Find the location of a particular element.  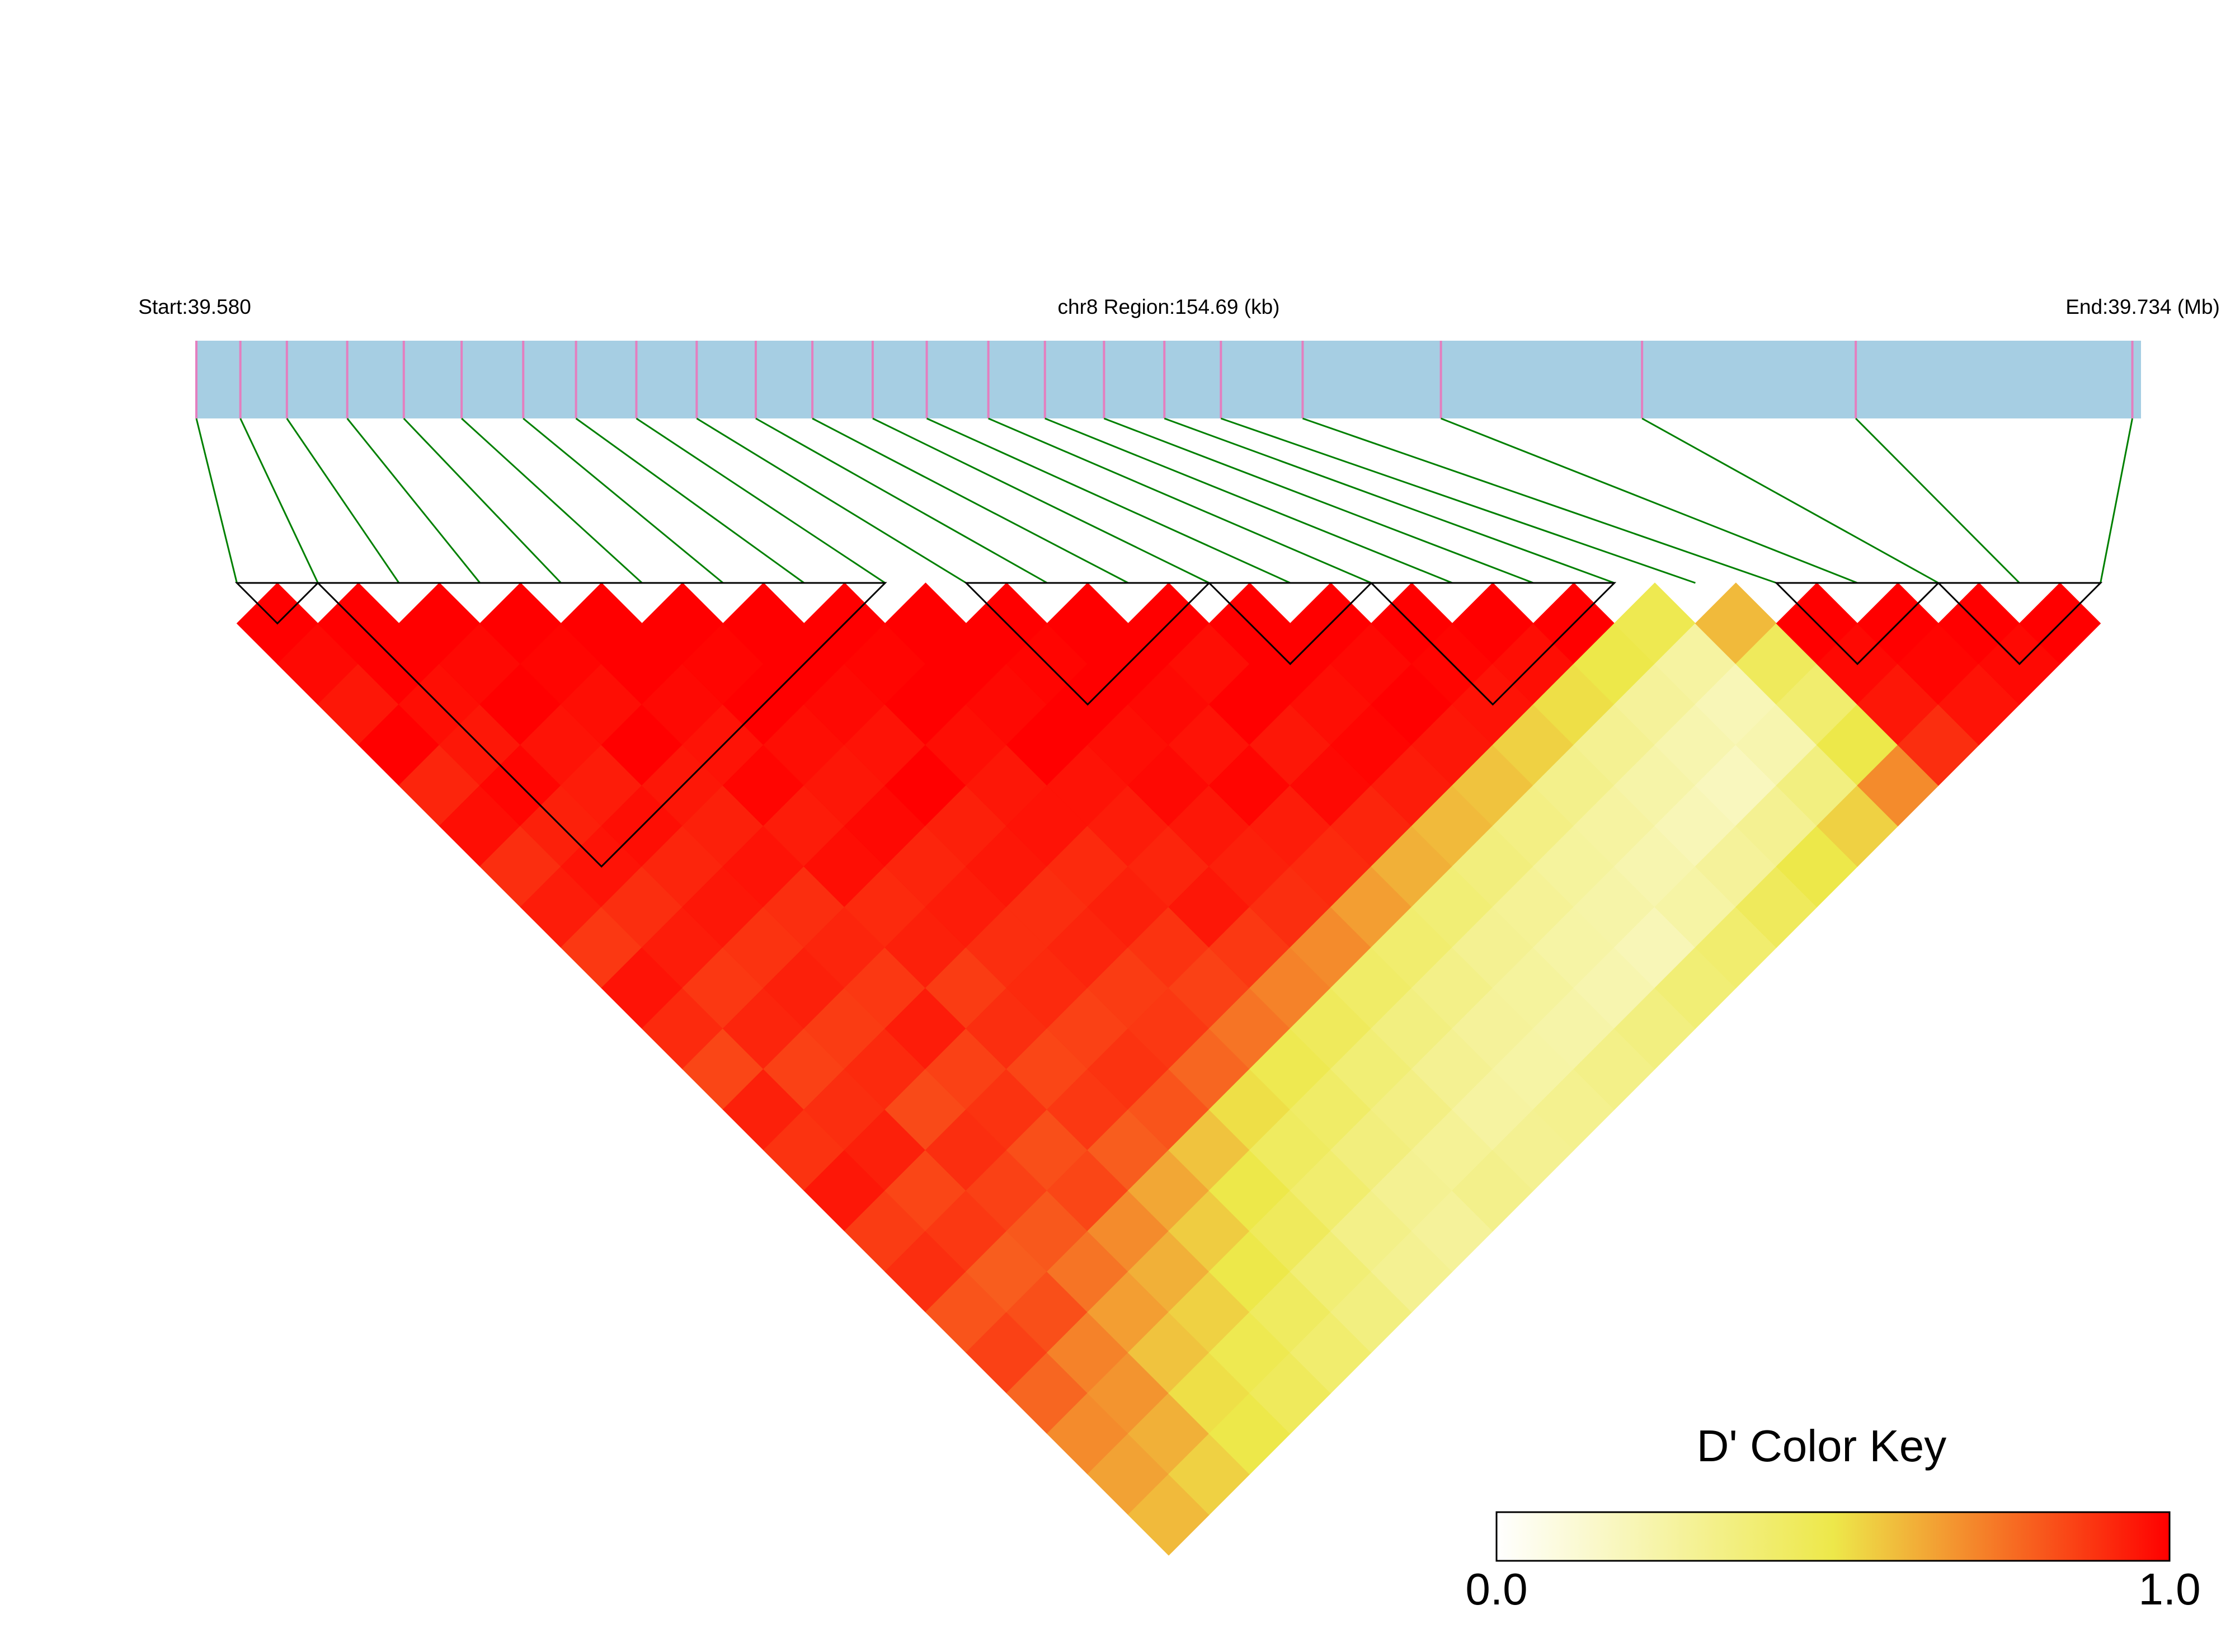

region-label: chr8 Region:154.69 (kb) is located at coordinates (1169, 306).